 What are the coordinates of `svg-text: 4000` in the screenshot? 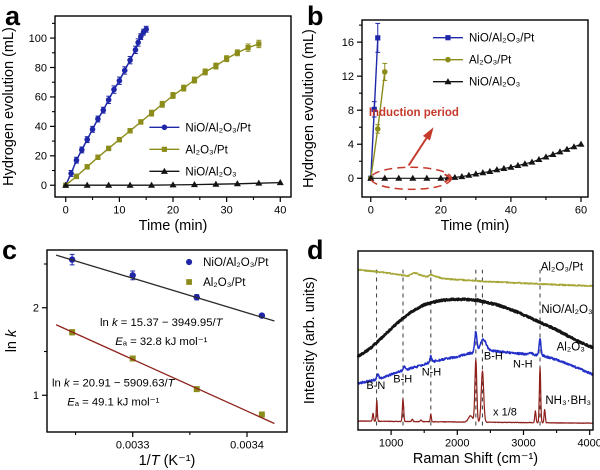 It's located at (588, 444).